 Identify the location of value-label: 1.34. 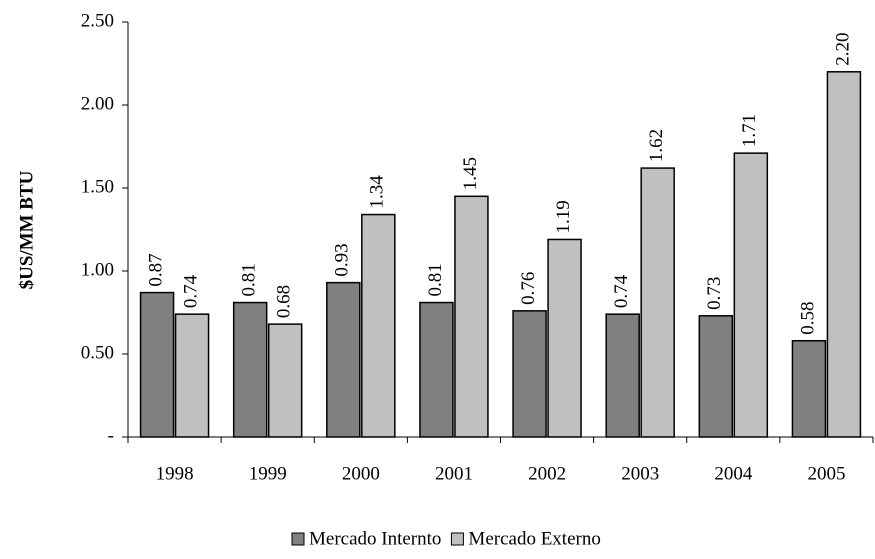
(377, 192).